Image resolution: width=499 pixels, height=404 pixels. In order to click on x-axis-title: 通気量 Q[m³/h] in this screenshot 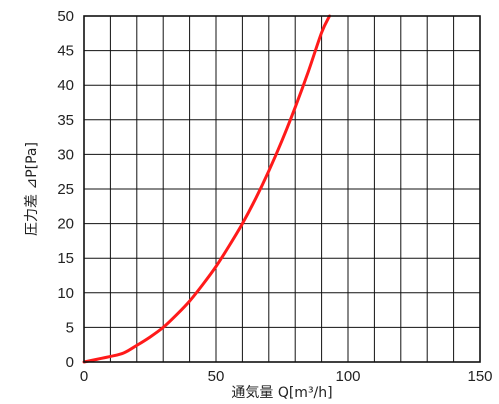, I will do `click(281, 393)`.